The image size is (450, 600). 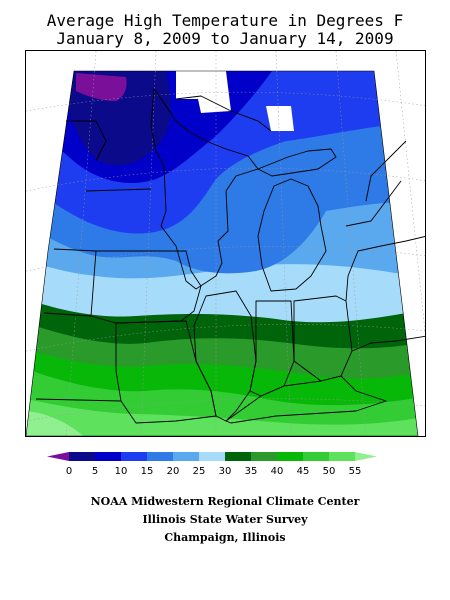 What do you see at coordinates (355, 471) in the screenshot?
I see `legend-tick-label: 55` at bounding box center [355, 471].